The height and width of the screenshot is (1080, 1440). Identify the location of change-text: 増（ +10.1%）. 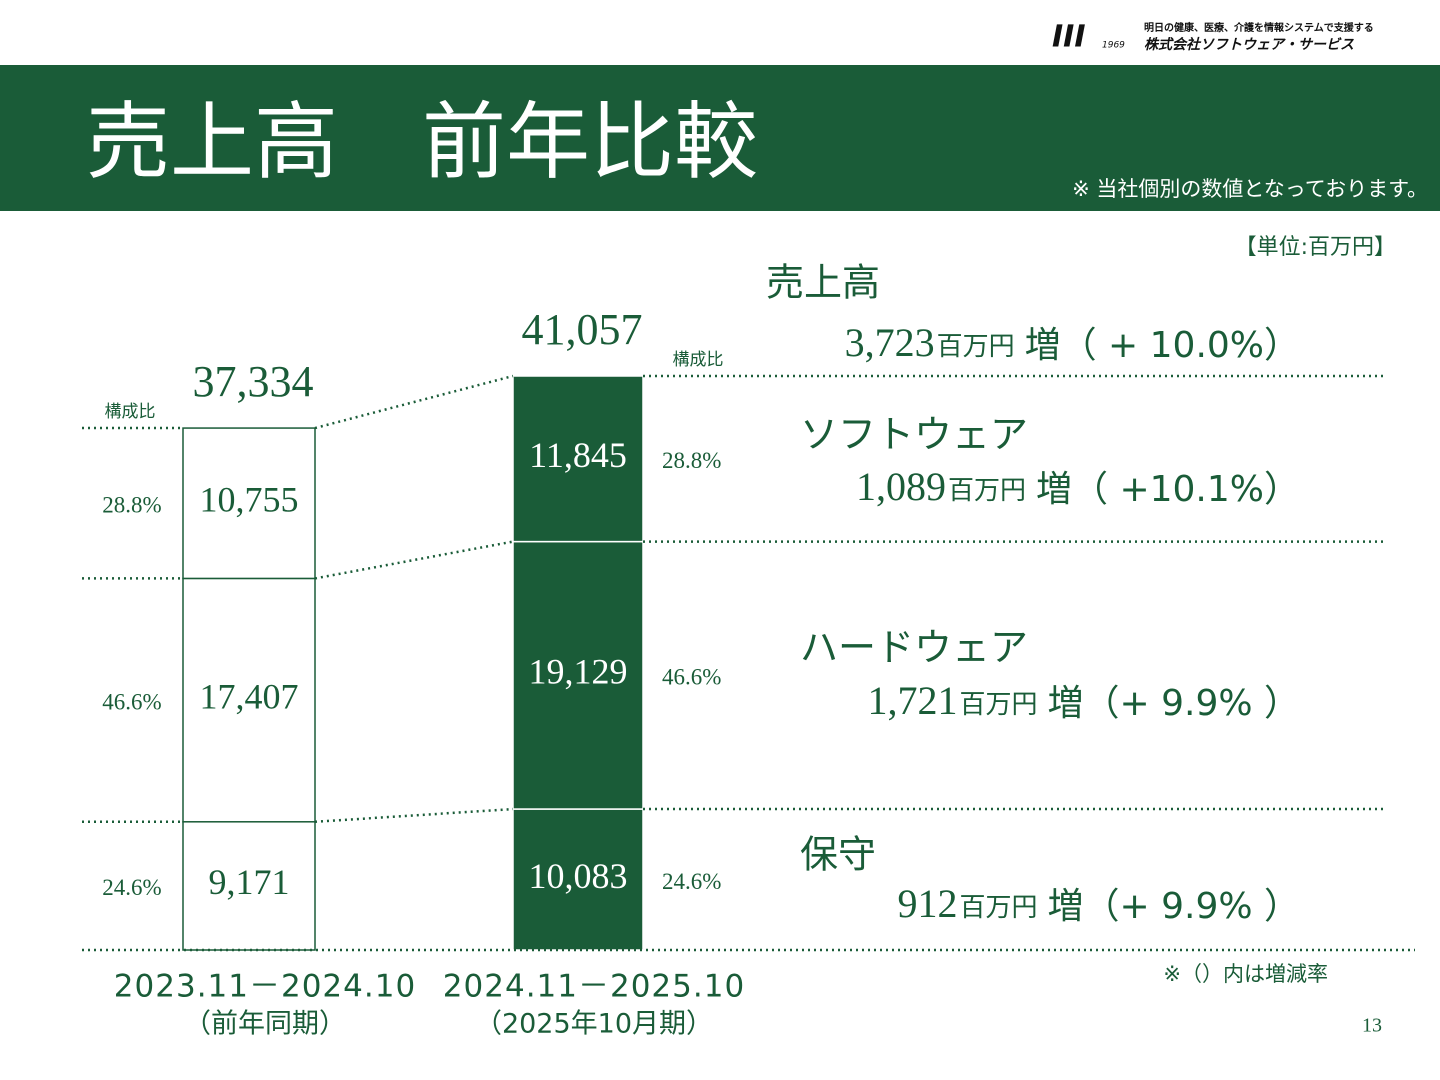
(1168, 489).